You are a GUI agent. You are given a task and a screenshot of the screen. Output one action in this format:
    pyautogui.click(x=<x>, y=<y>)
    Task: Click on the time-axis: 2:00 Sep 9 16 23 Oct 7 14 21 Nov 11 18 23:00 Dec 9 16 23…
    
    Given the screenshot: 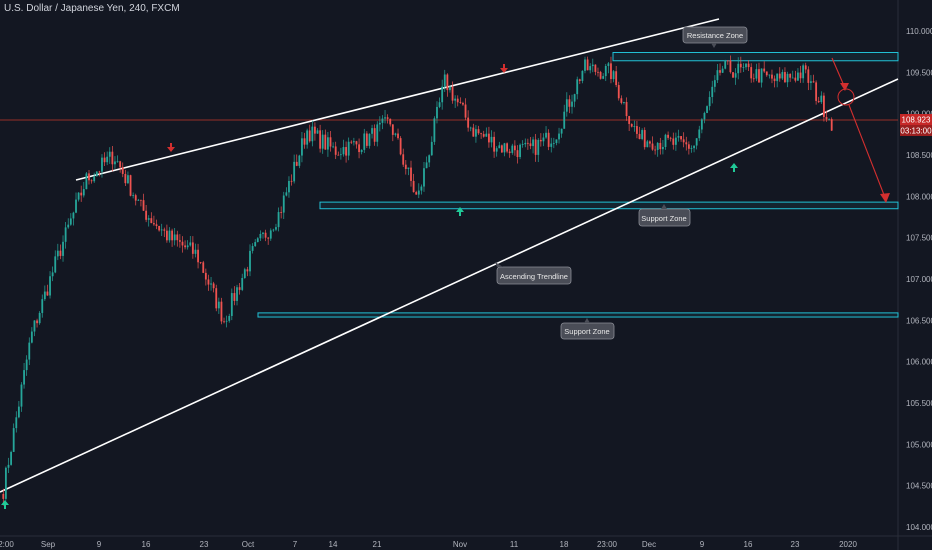 What is the action you would take?
    pyautogui.click(x=428, y=544)
    